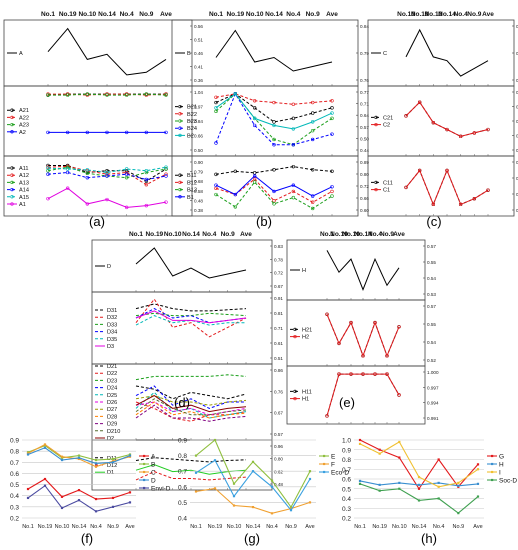 The image size is (518, 550). What do you see at coordinates (364, 26) in the screenshot?
I see `y-tick-label: 0.84` at bounding box center [364, 26].